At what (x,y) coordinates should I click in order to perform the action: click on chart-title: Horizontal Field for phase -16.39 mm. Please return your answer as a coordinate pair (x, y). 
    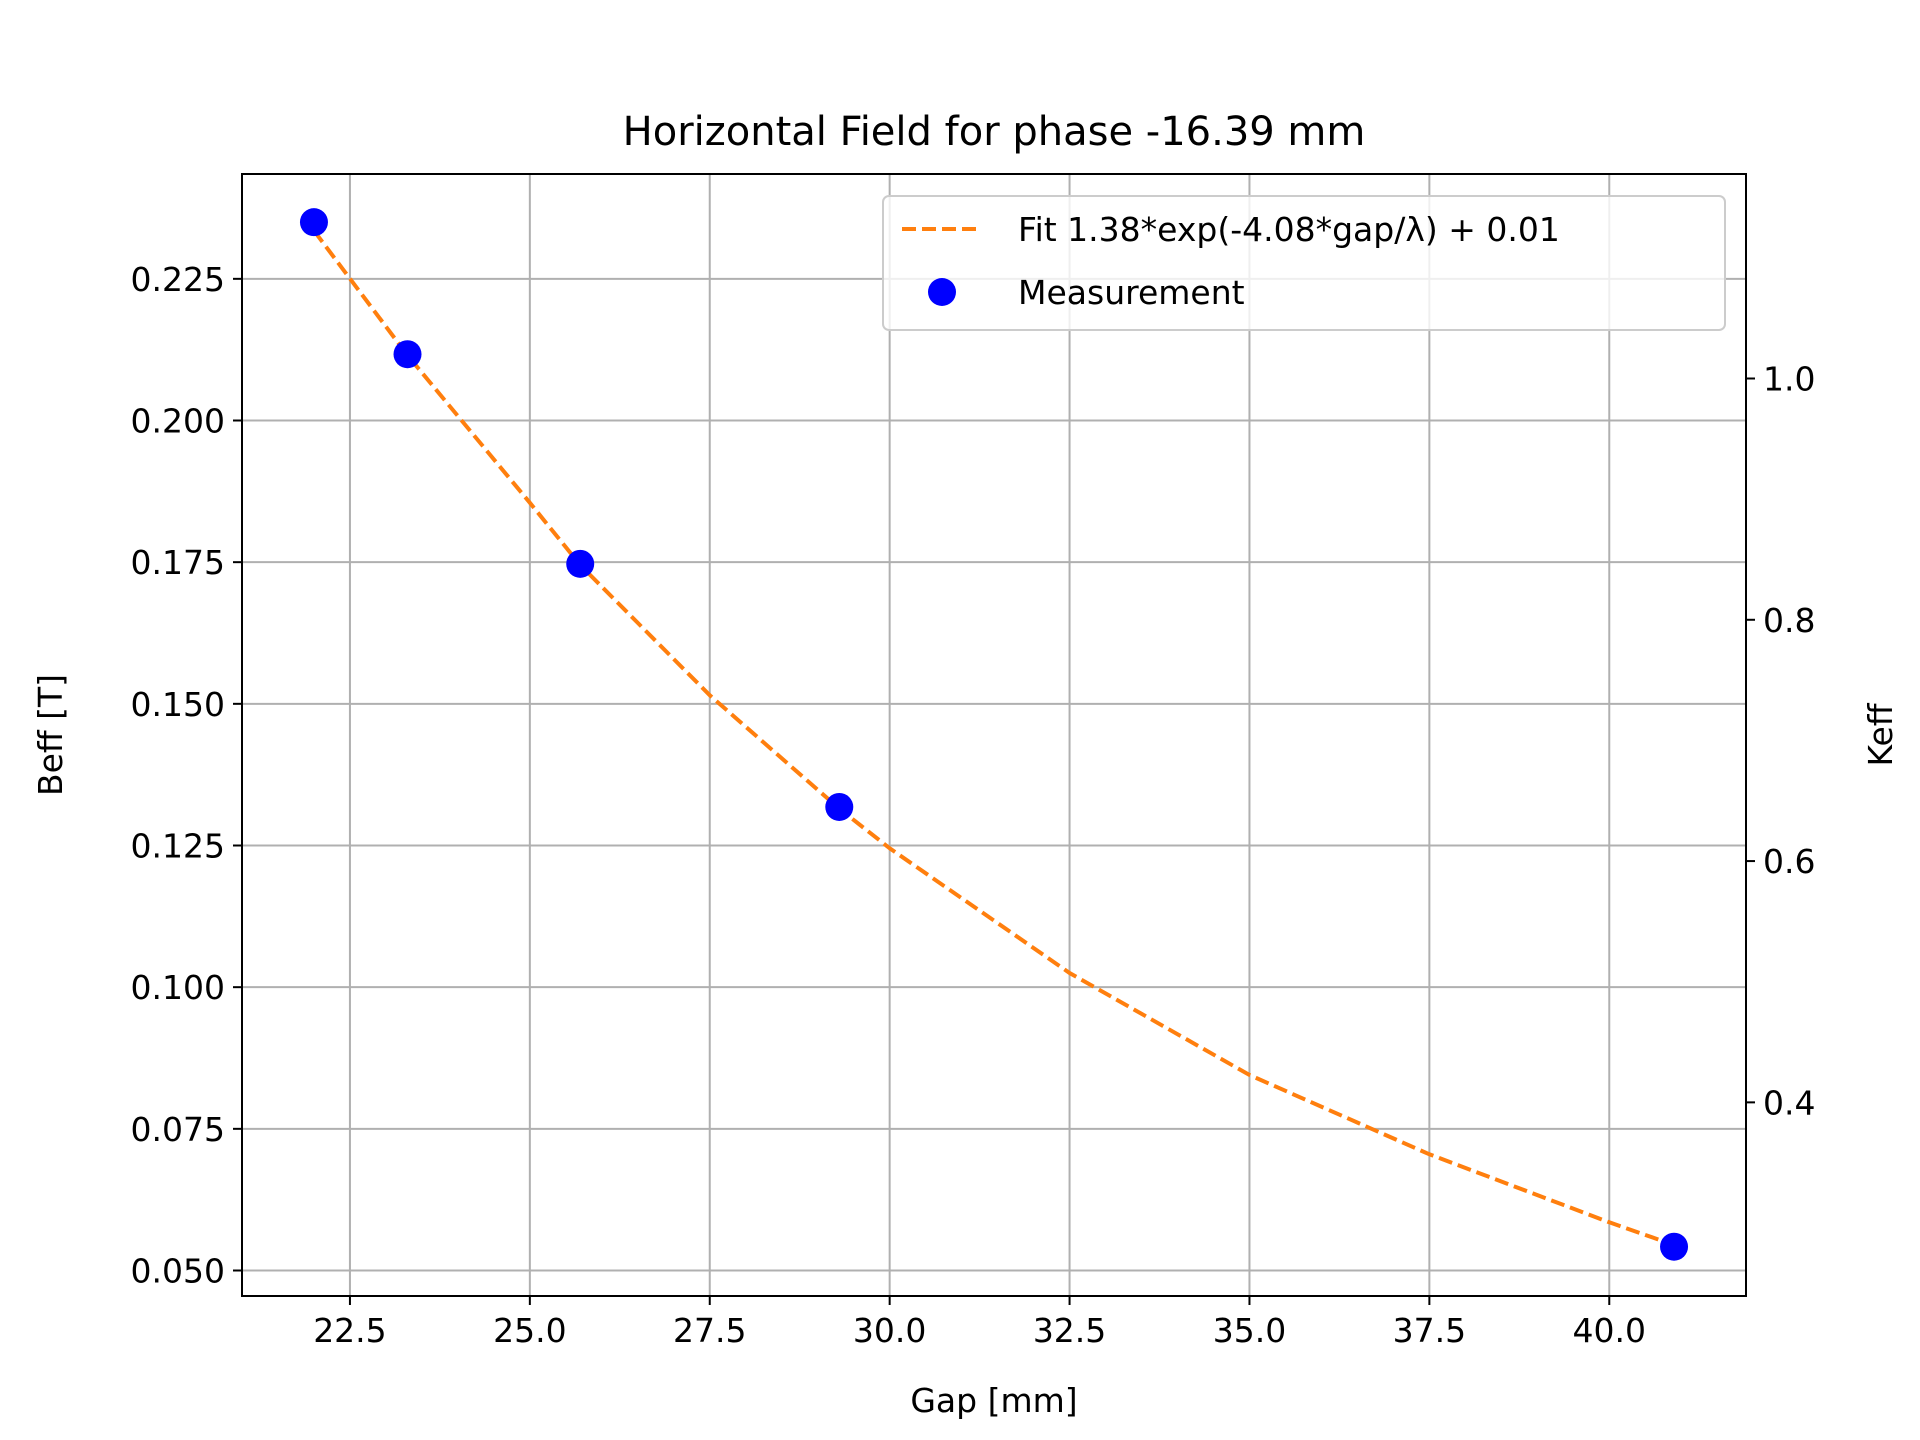
    Looking at the image, I should click on (994, 132).